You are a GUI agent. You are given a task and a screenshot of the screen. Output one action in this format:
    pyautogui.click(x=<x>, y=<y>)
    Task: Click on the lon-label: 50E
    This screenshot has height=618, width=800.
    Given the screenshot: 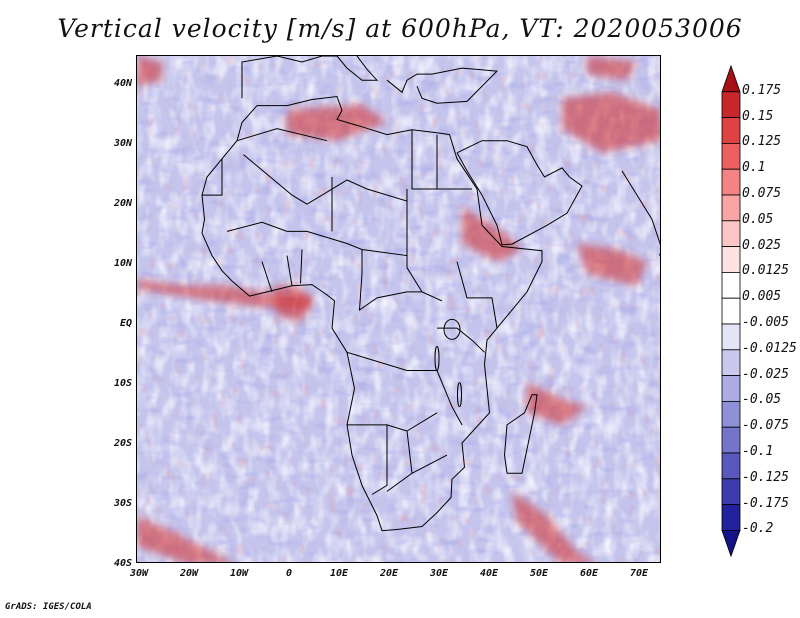 What is the action you would take?
    pyautogui.click(x=539, y=573)
    